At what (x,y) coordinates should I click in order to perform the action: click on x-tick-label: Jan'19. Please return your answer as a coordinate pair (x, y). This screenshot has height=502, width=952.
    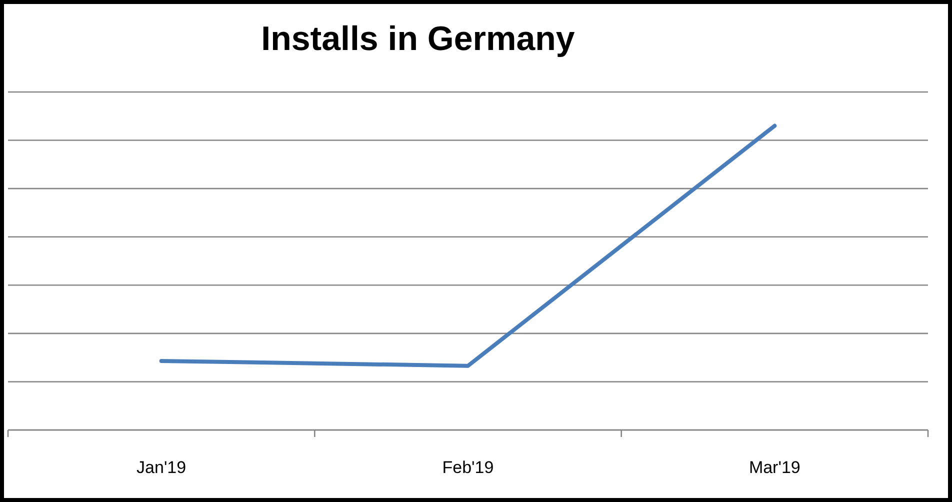
    Looking at the image, I should click on (161, 467).